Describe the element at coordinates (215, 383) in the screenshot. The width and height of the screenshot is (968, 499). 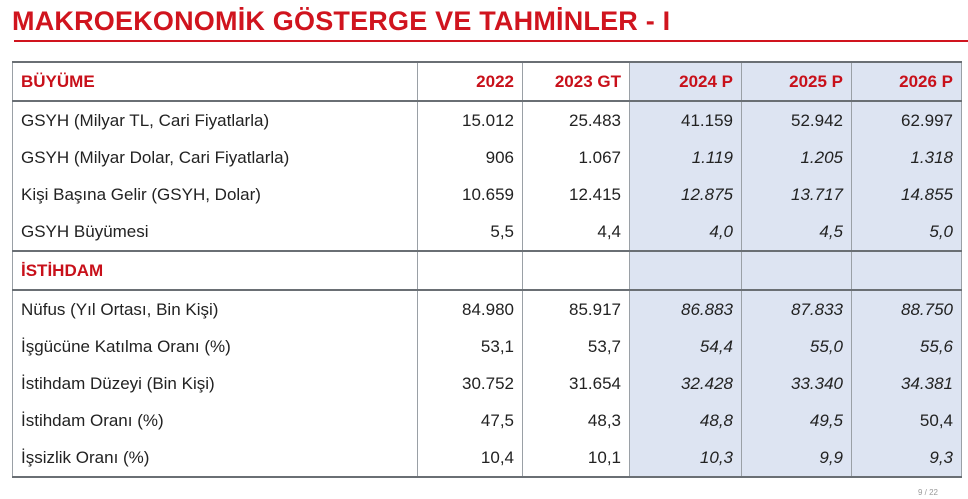
I see `row-label: İstihdam Düzeyi (Bin Kişi)` at that location.